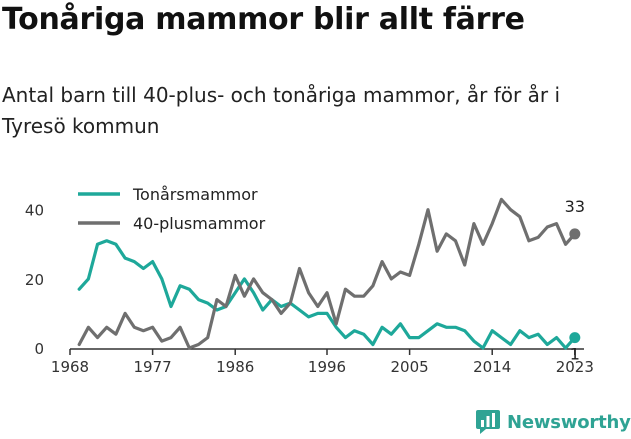  I want to click on x-tick-label: 1996, so click(327, 367).